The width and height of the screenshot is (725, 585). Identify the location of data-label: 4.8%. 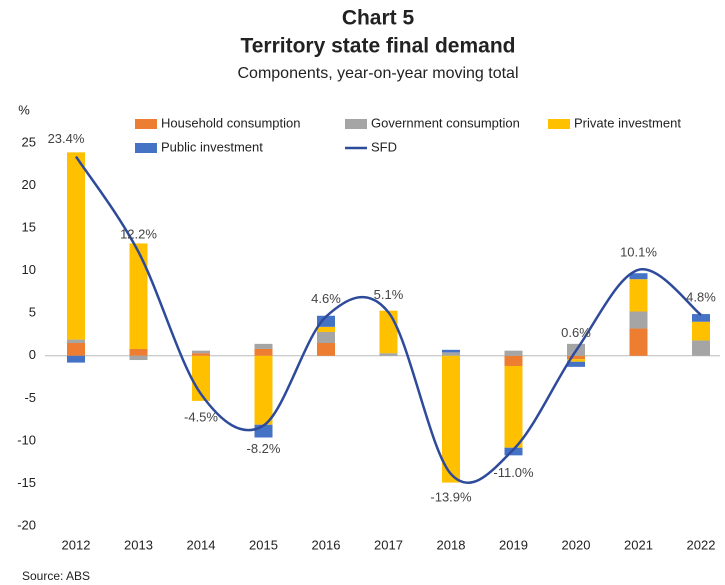
(701, 296).